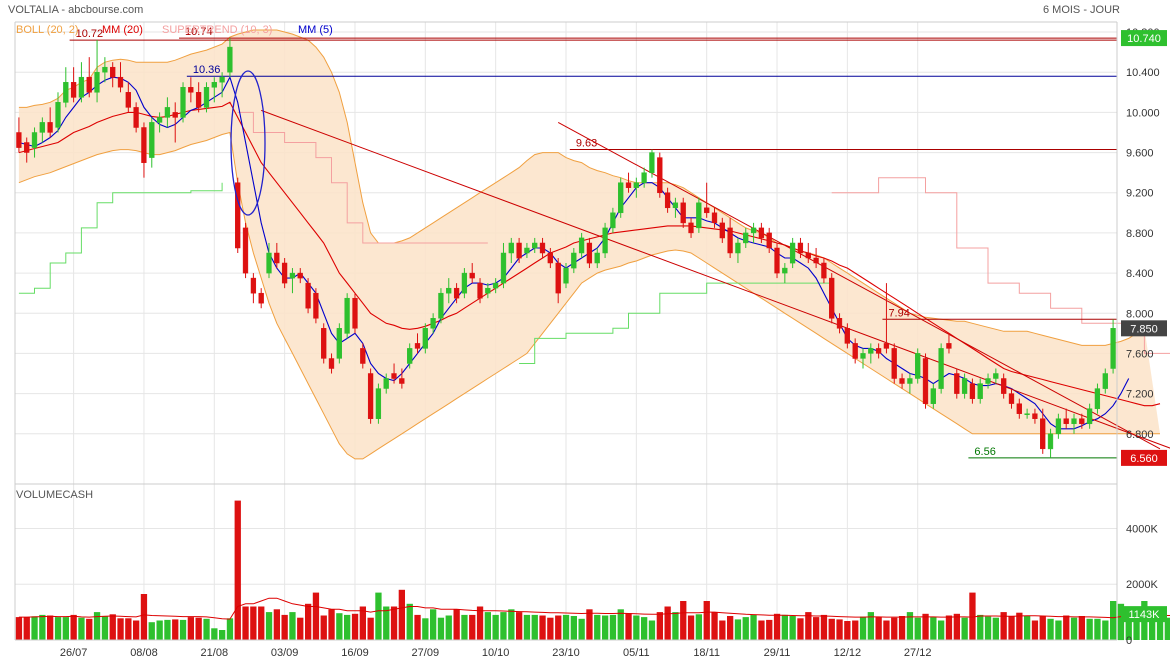 This screenshot has height=662, width=1170. Describe the element at coordinates (496, 653) in the screenshot. I see `date-tick-label: 10/10` at that location.